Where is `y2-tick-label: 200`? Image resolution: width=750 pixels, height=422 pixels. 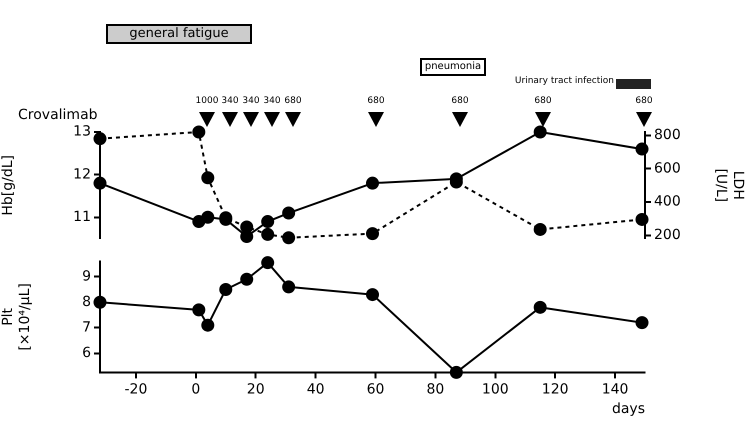 y2-tick-label: 200 is located at coordinates (667, 234).